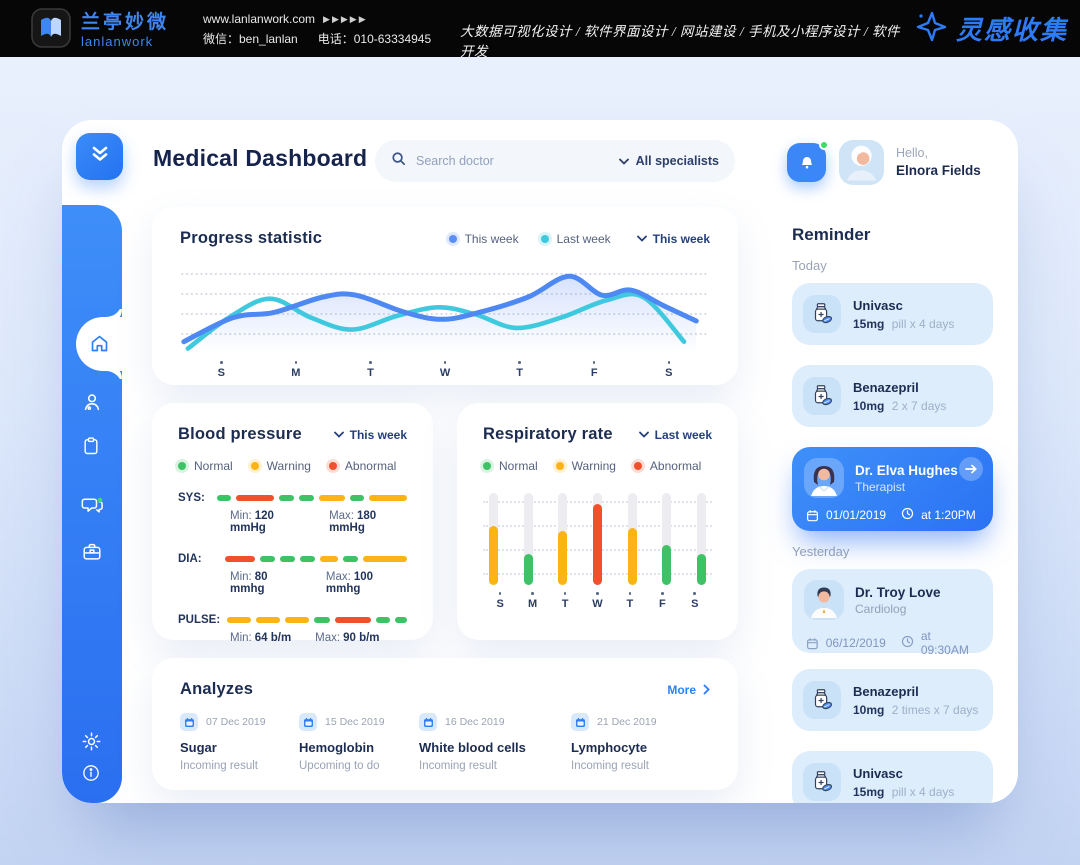 The height and width of the screenshot is (865, 1080). What do you see at coordinates (668, 161) in the screenshot?
I see `specialists-dropdown: All specialists` at bounding box center [668, 161].